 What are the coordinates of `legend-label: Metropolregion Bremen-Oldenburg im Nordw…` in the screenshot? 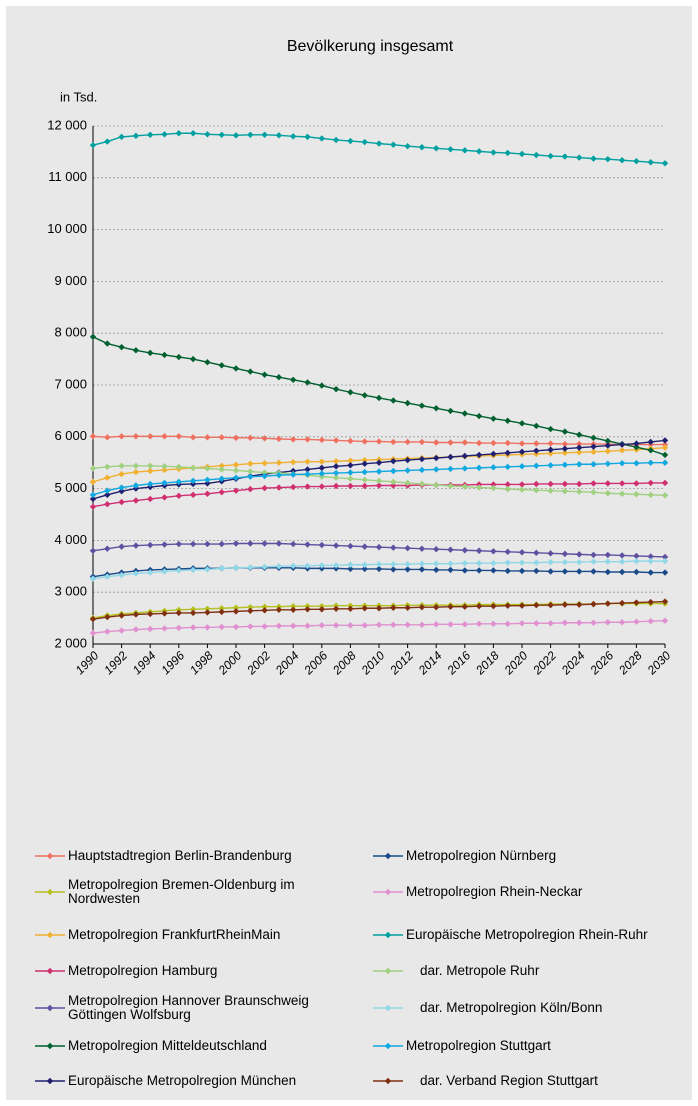 It's located at (181, 891).